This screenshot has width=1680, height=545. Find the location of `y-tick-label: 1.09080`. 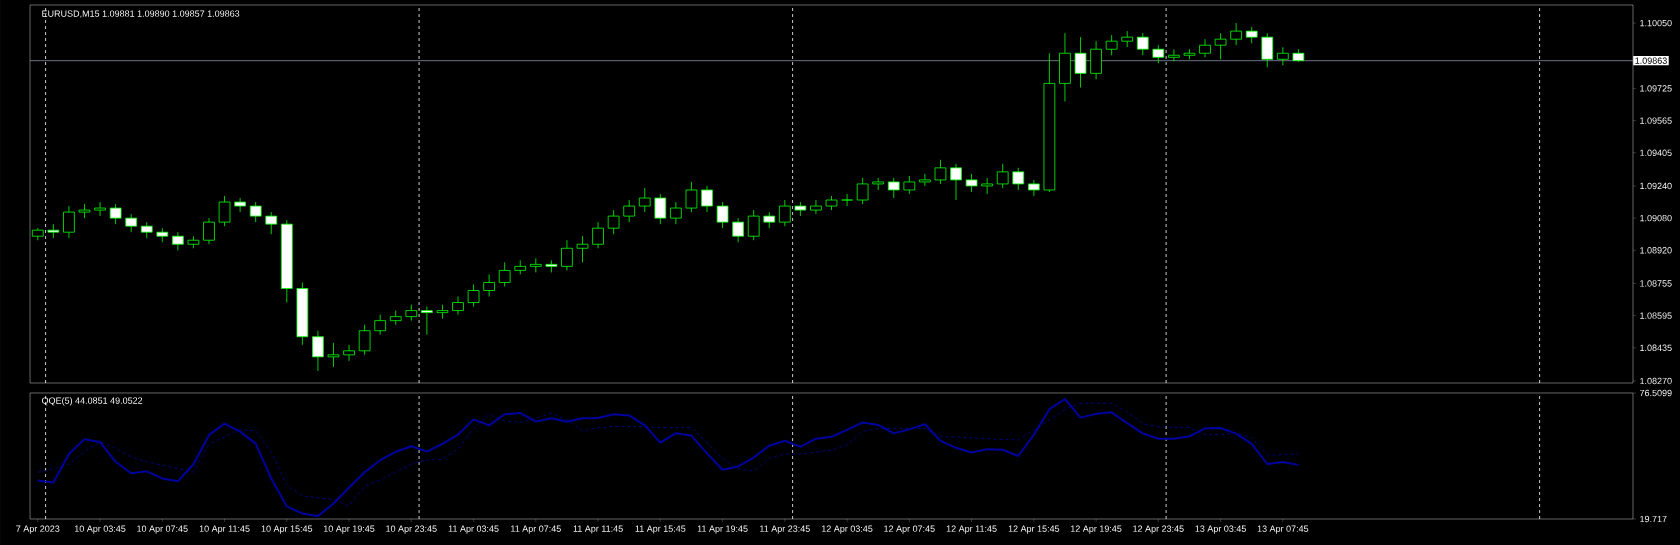

y-tick-label: 1.09080 is located at coordinates (1656, 218).